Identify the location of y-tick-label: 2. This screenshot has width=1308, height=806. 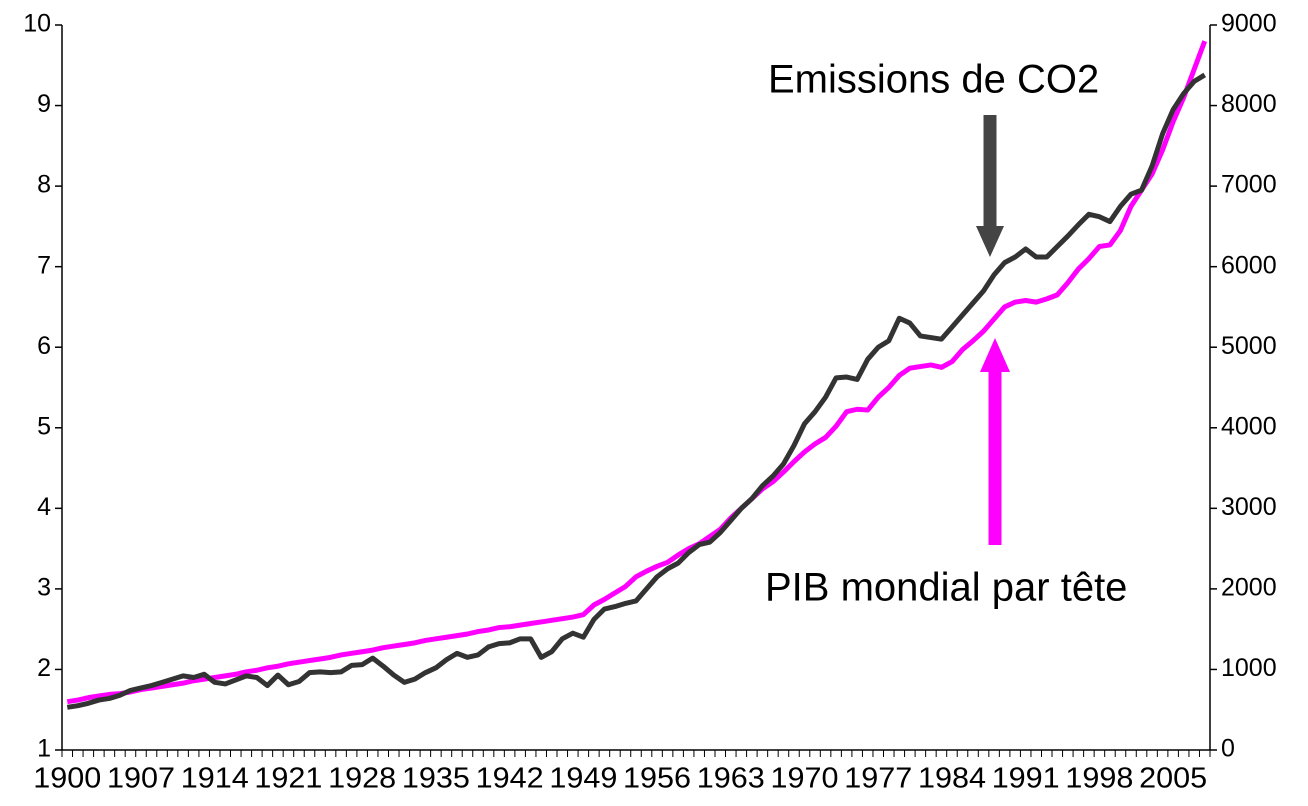
(44, 668).